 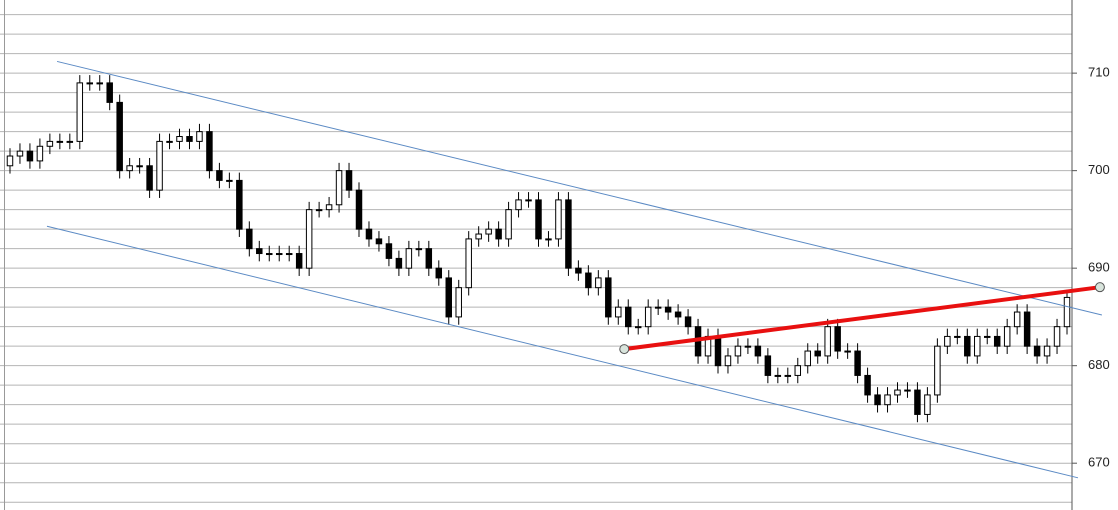 What do you see at coordinates (1099, 364) in the screenshot?
I see `y-tick-label: 680` at bounding box center [1099, 364].